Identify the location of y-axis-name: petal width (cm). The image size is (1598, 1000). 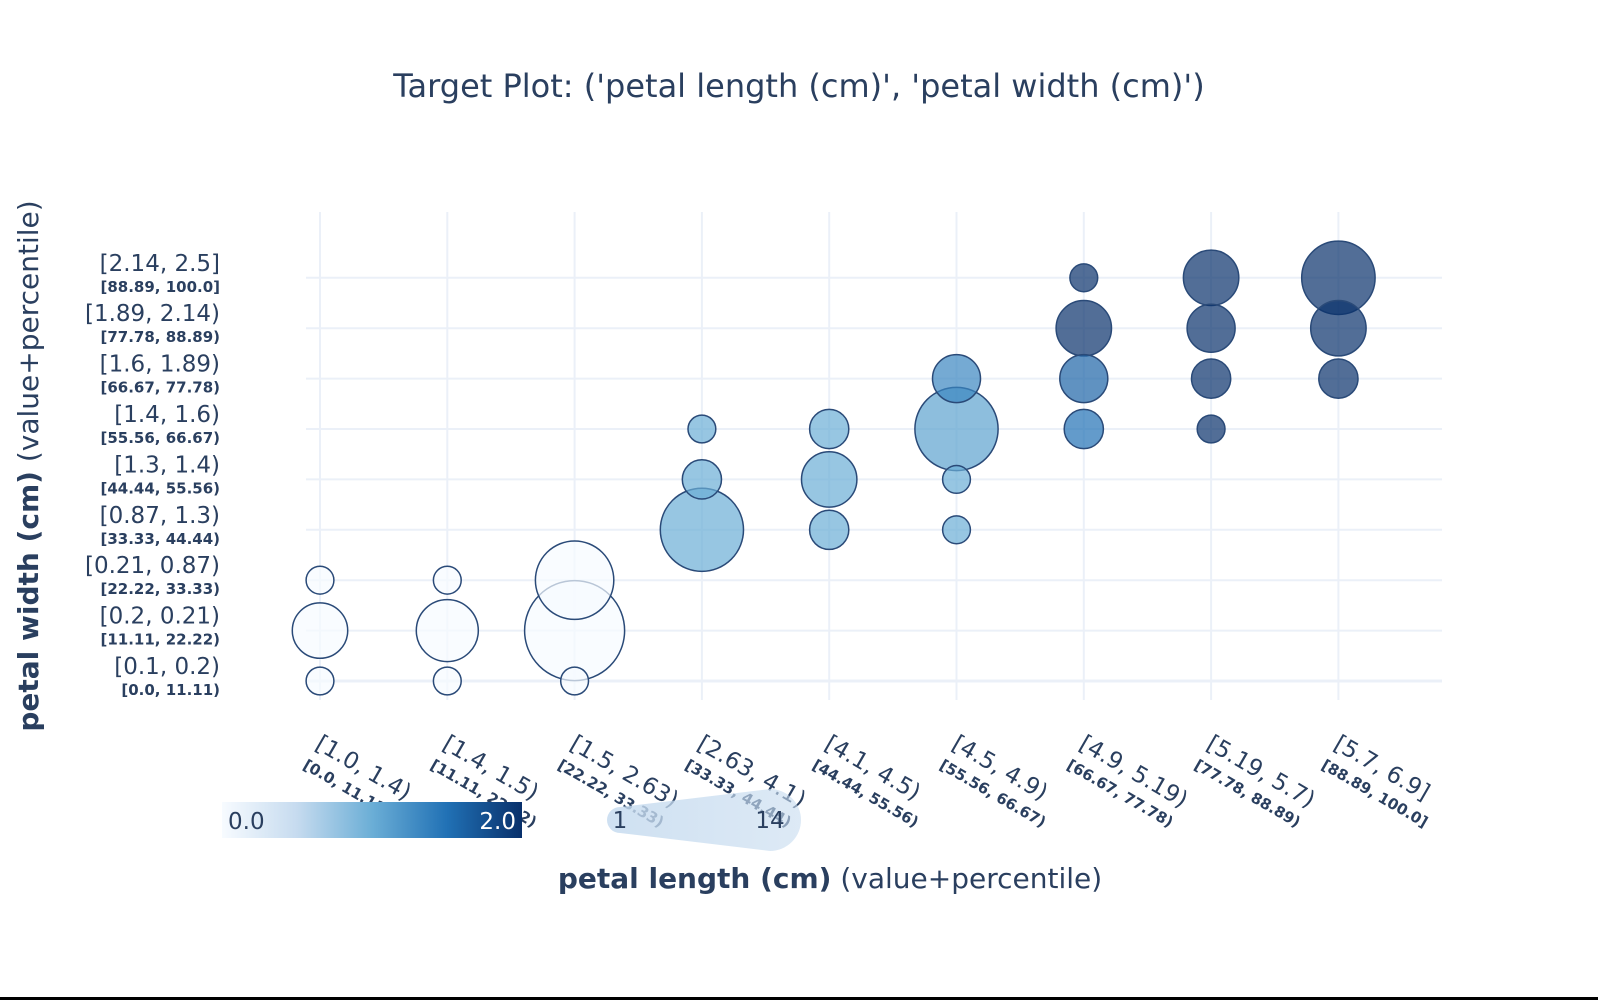
(28, 601).